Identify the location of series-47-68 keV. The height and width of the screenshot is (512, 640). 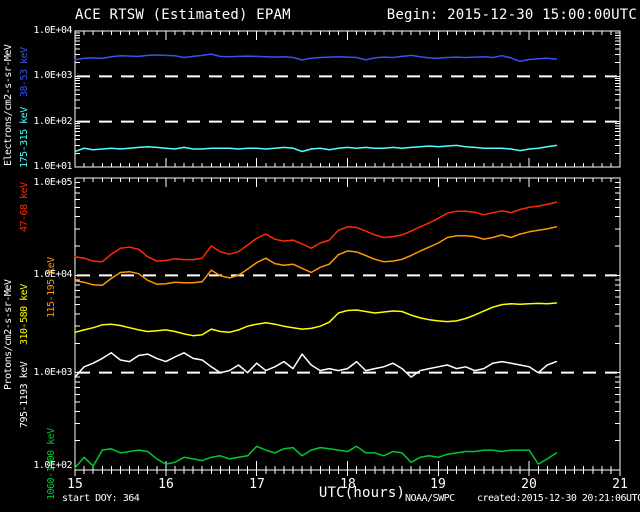
(316, 232).